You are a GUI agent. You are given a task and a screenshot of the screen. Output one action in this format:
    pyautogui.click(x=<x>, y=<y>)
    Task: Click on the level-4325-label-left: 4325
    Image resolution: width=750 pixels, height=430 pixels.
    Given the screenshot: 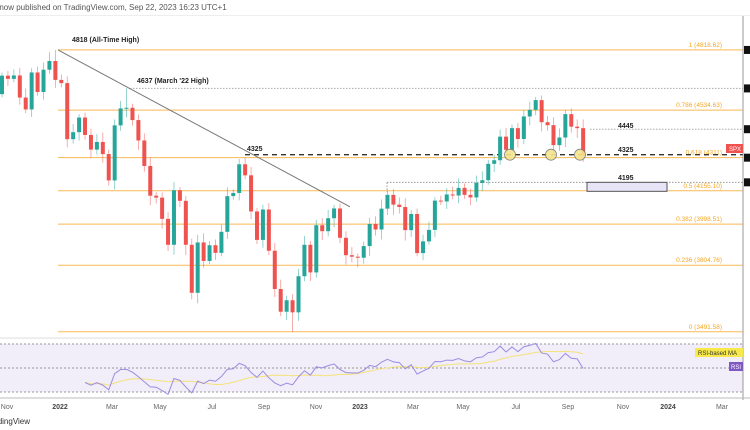 What is the action you would take?
    pyautogui.click(x=255, y=149)
    